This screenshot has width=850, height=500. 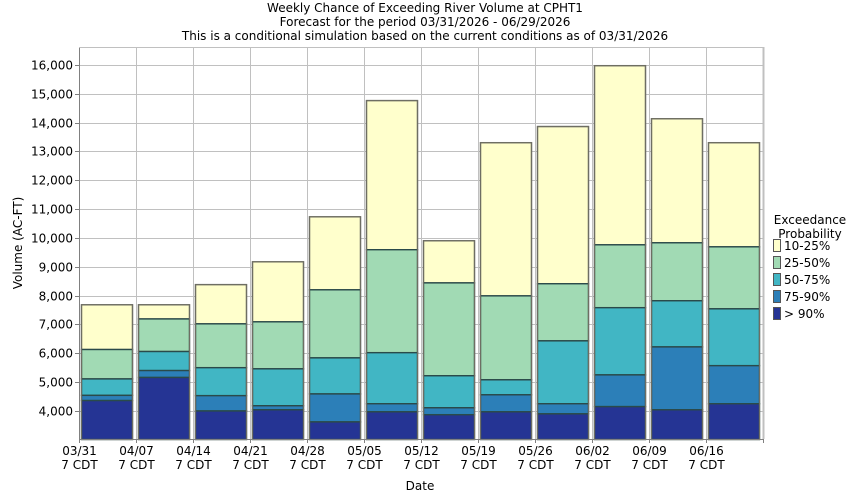 I want to click on x-tick-label-date: 05/05, so click(x=364, y=451).